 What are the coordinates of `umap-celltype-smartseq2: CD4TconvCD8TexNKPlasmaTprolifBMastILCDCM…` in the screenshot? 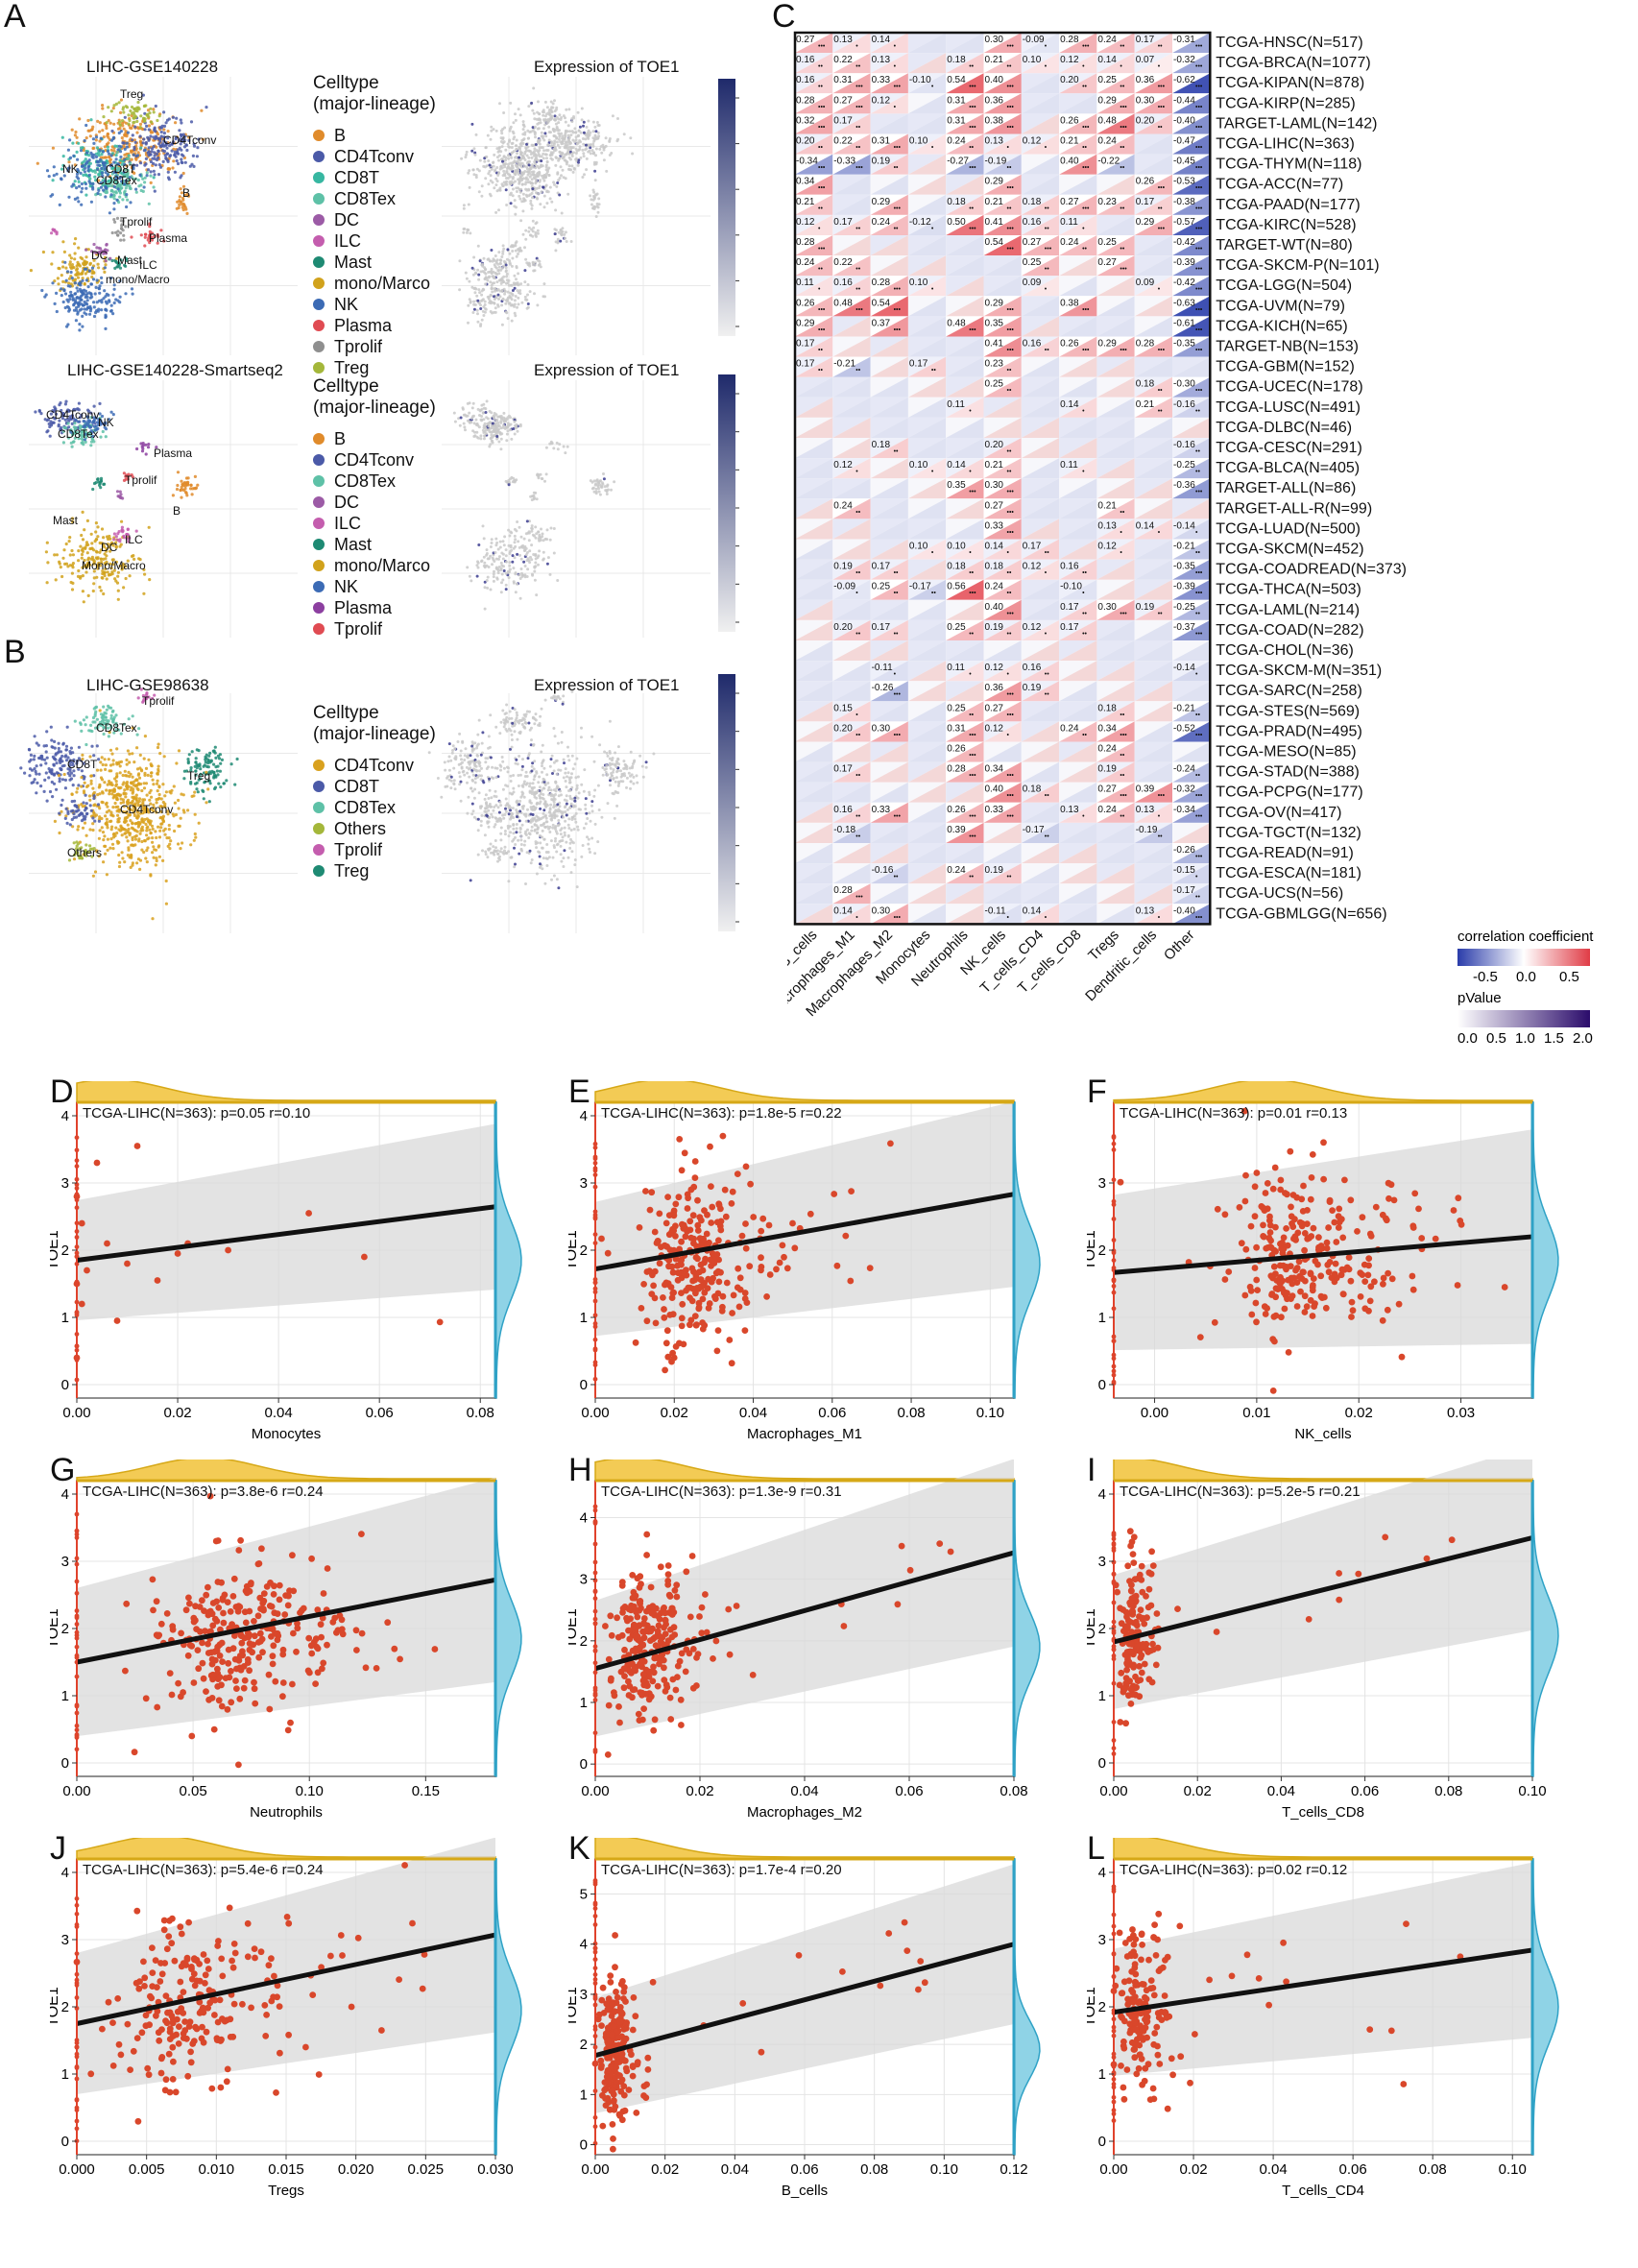 It's located at (164, 509).